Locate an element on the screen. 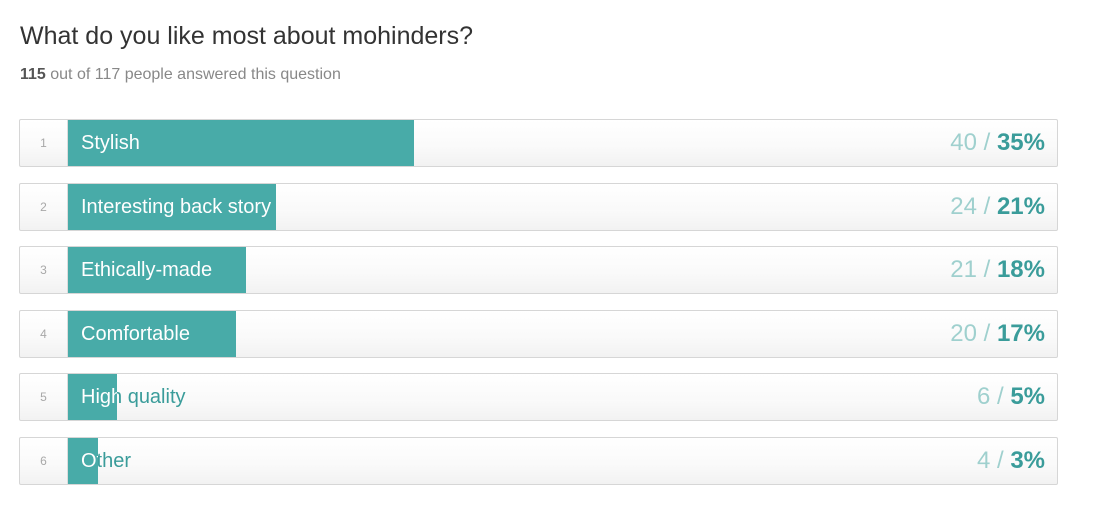 This screenshot has width=1094, height=512. result-row: 6OtherOther4 / 3% is located at coordinates (538, 460).